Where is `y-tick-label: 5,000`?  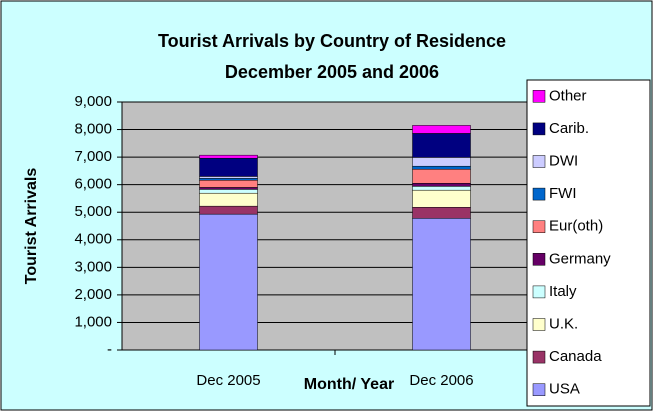
y-tick-label: 5,000 is located at coordinates (93, 211).